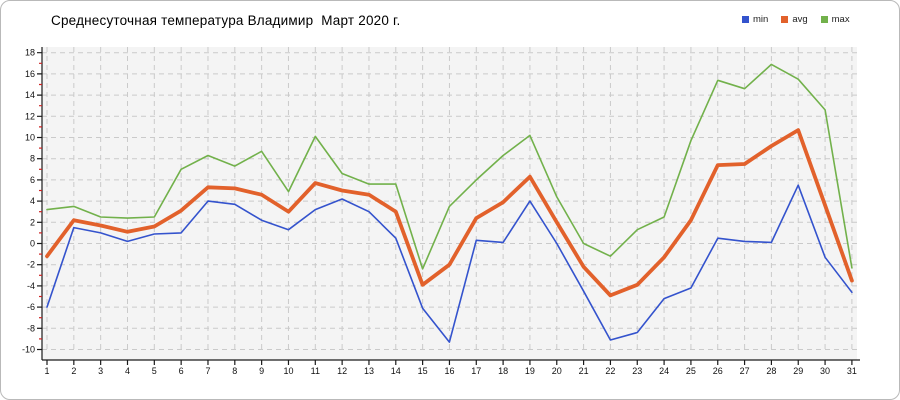 The image size is (900, 400). What do you see at coordinates (691, 371) in the screenshot?
I see `svg-text: 25` at bounding box center [691, 371].